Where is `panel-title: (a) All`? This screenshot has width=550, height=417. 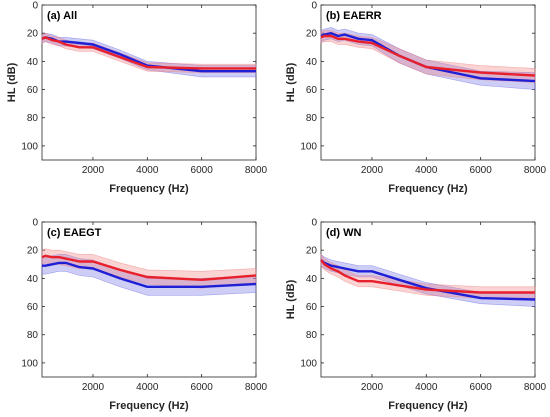
panel-title: (a) All is located at coordinates (62, 16).